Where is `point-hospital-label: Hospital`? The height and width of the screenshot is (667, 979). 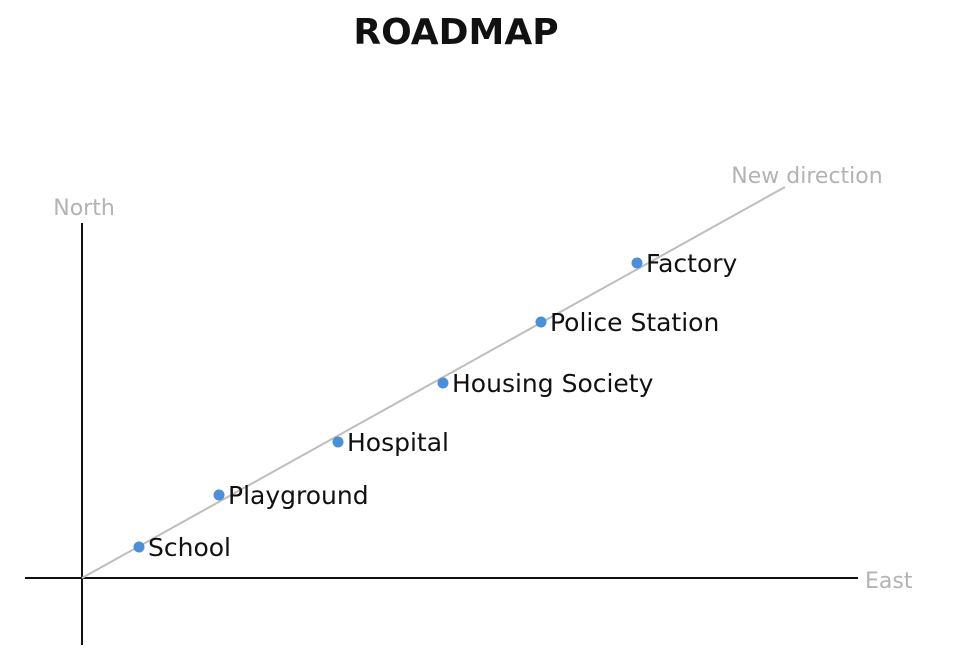 point-hospital-label: Hospital is located at coordinates (398, 442).